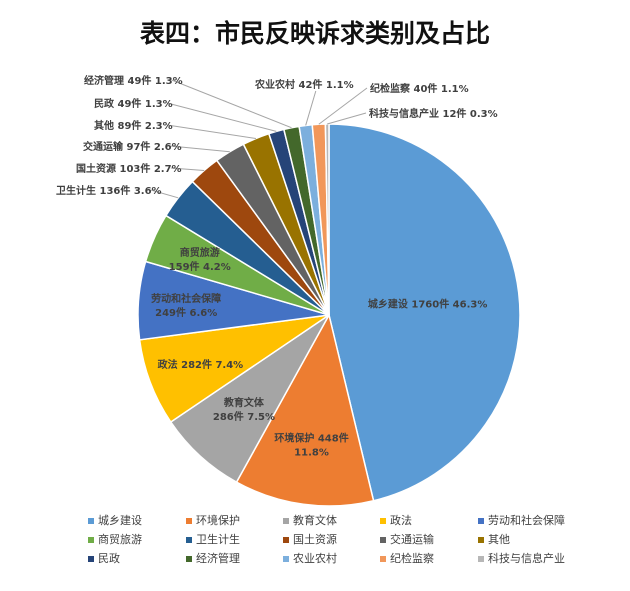 Image resolution: width=630 pixels, height=591 pixels. I want to click on legend-label: 农业农村, so click(315, 558).